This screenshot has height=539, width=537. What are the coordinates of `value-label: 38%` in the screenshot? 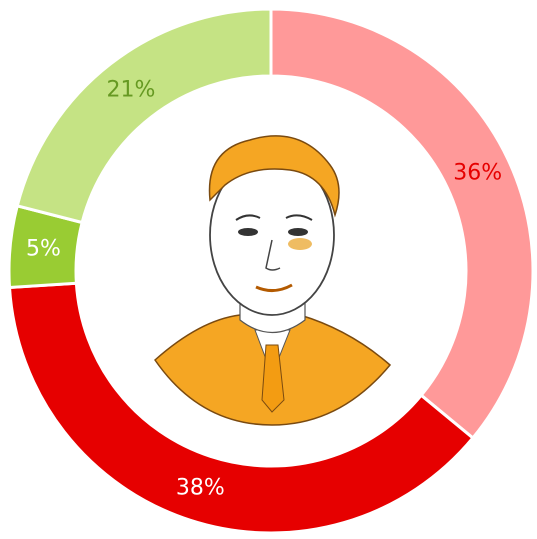 It's located at (200, 487).